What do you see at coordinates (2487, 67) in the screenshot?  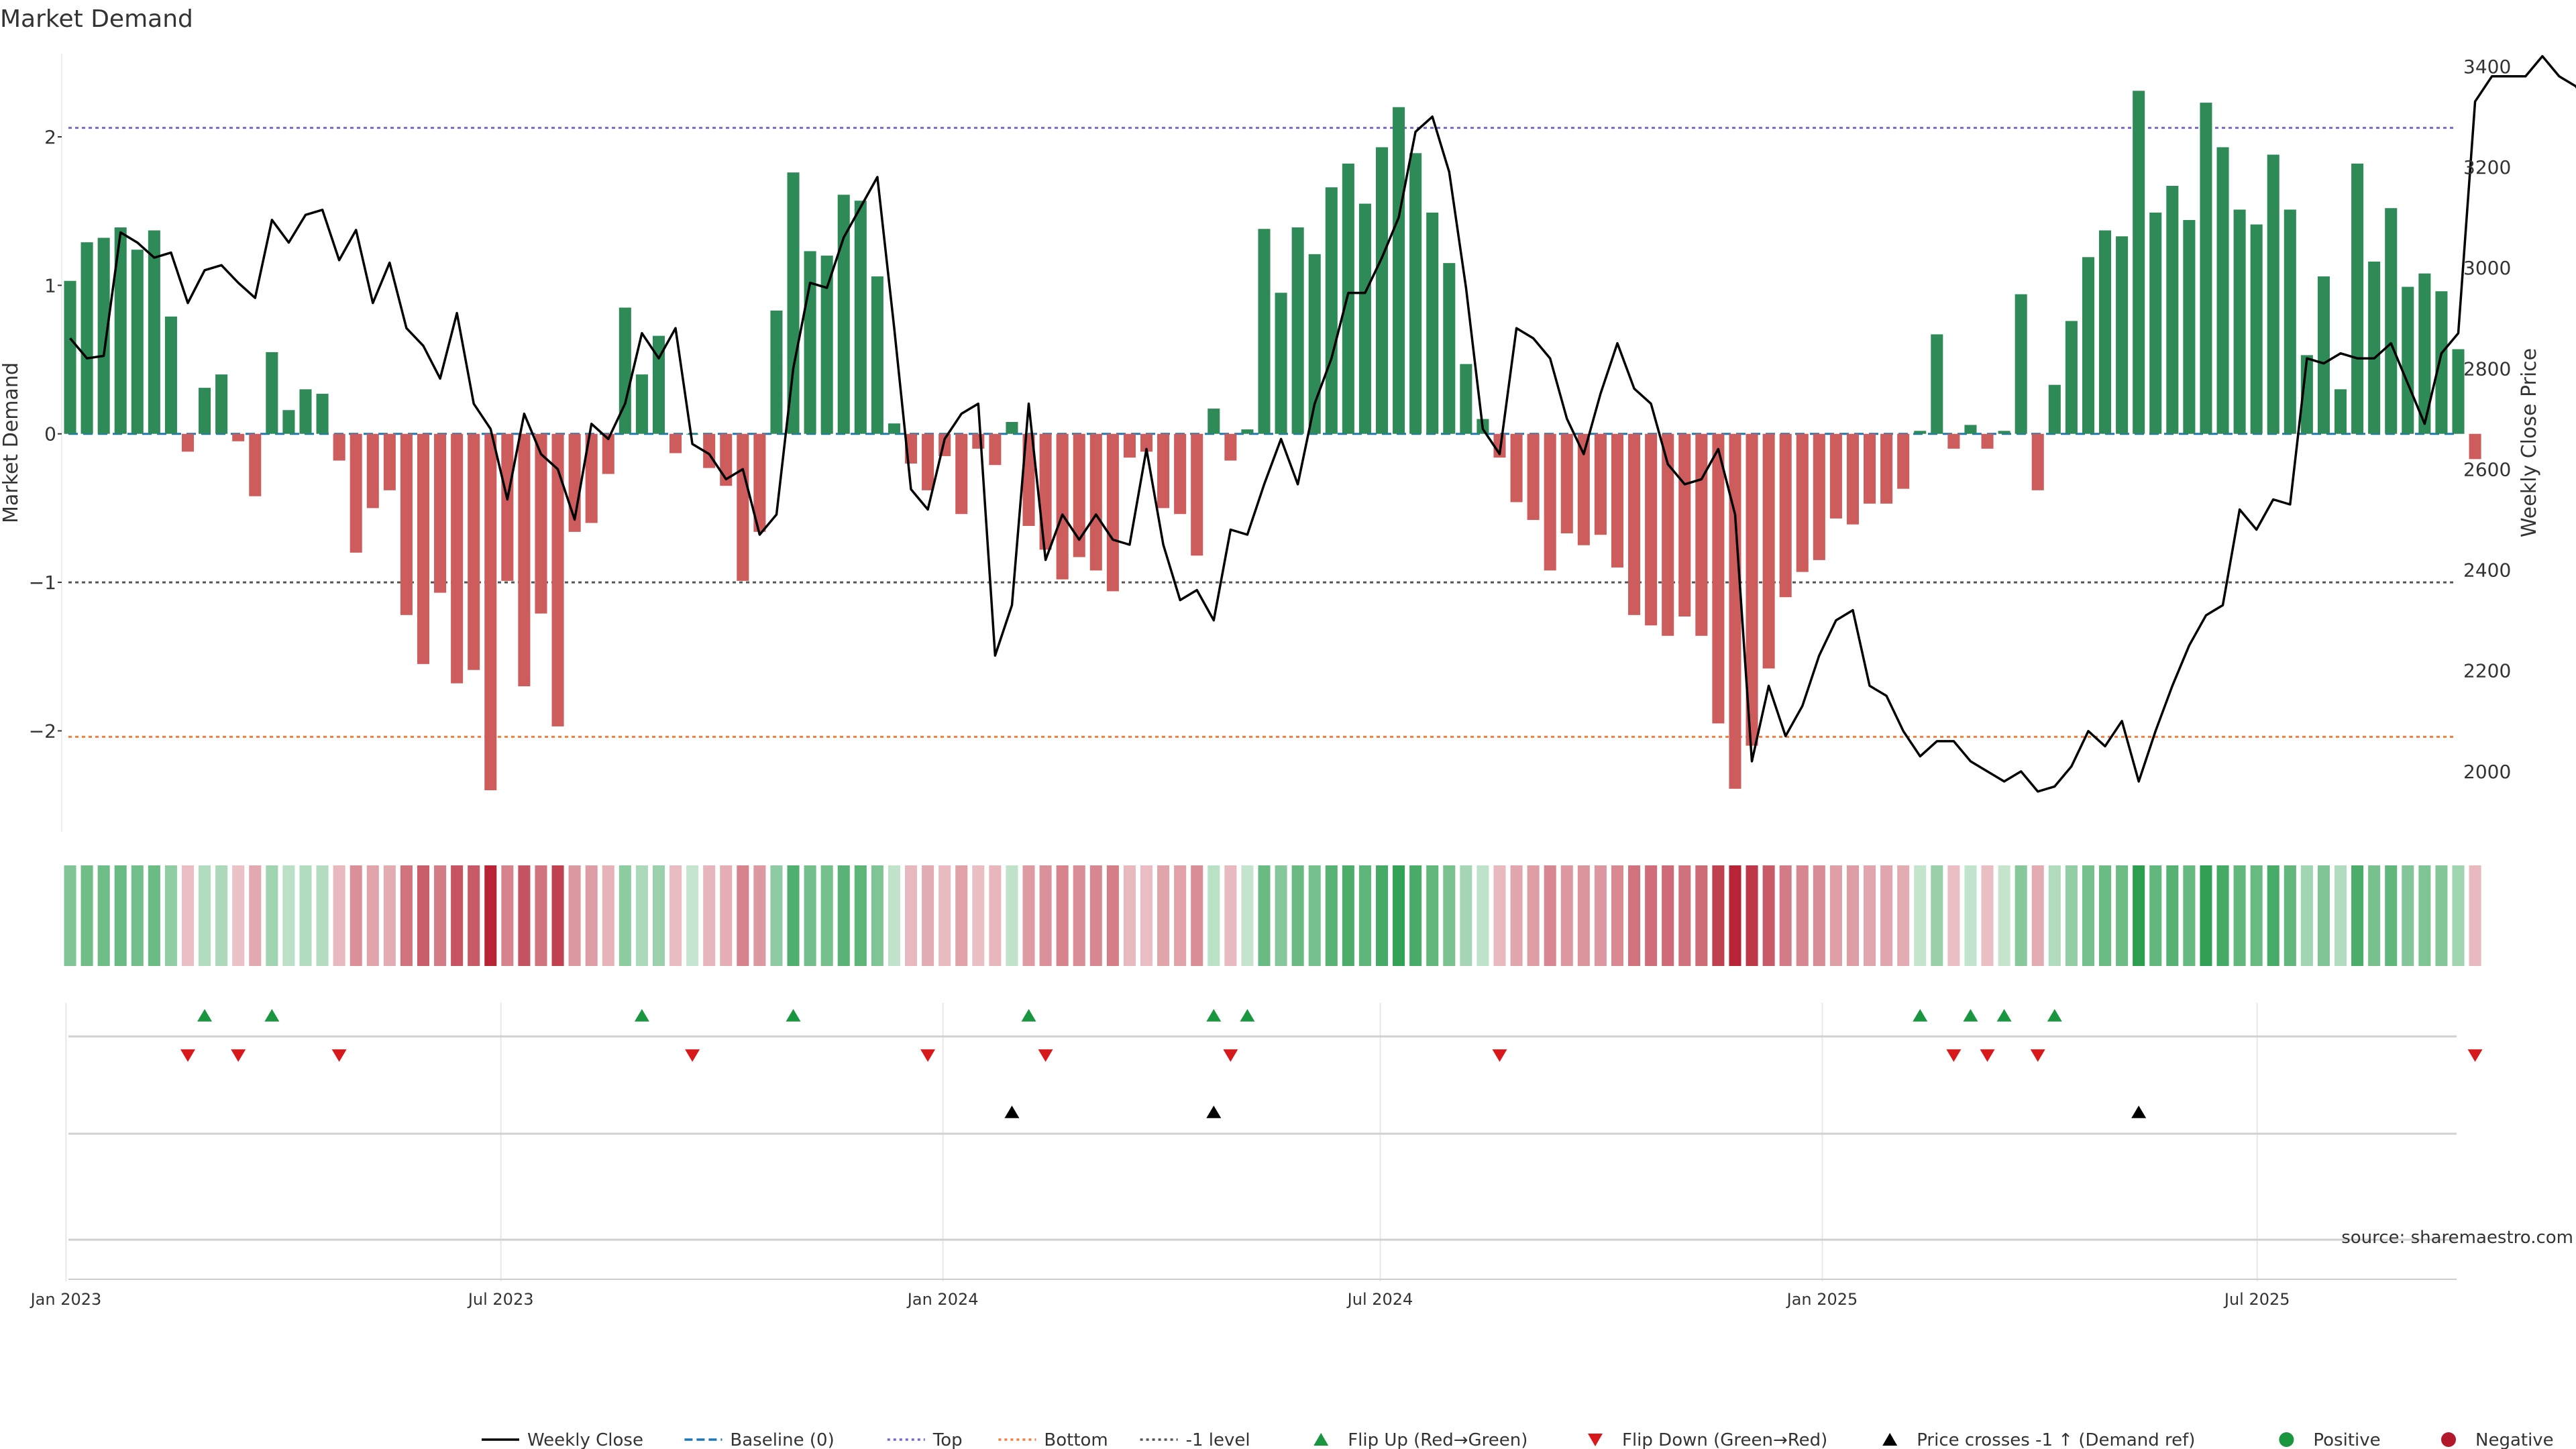 I see `y-right-tick-label: 3400` at bounding box center [2487, 67].